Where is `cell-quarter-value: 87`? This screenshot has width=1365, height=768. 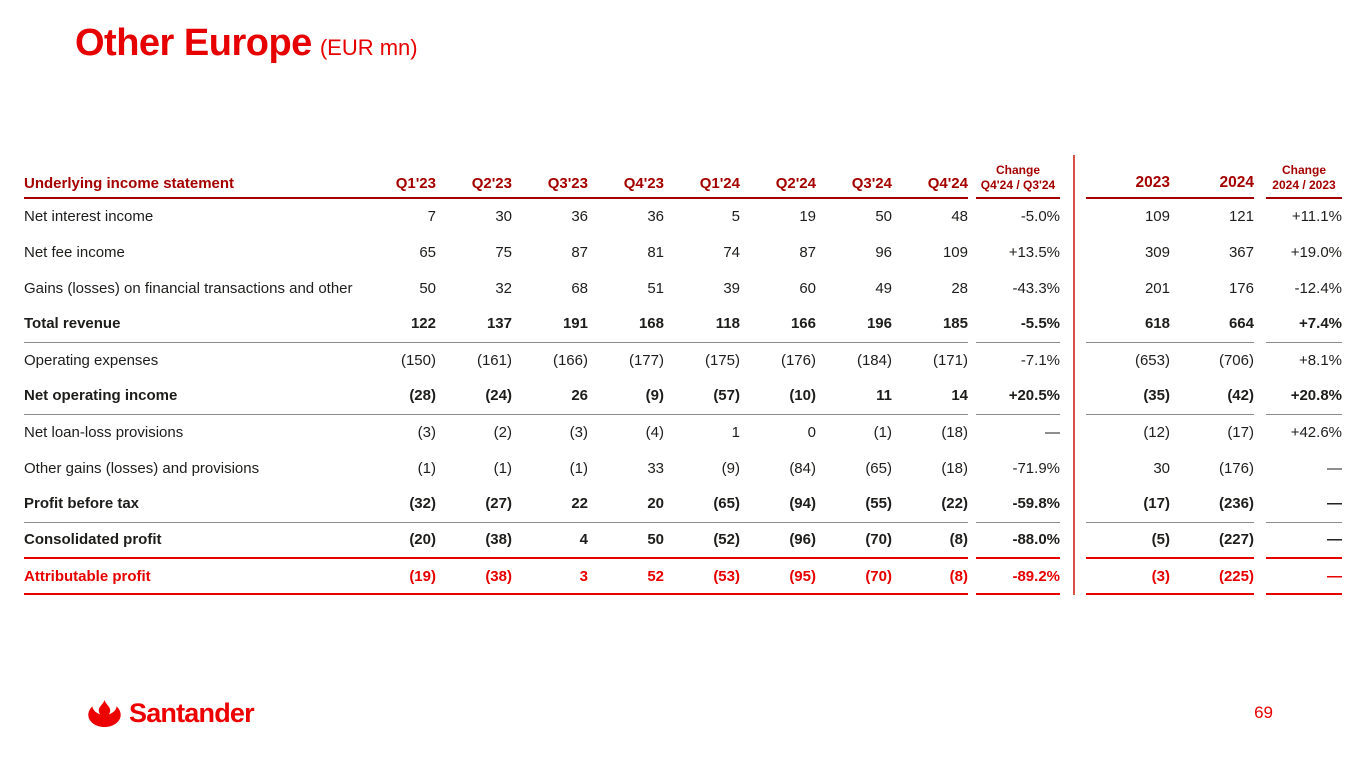
cell-quarter-value: 87 is located at coordinates (807, 252).